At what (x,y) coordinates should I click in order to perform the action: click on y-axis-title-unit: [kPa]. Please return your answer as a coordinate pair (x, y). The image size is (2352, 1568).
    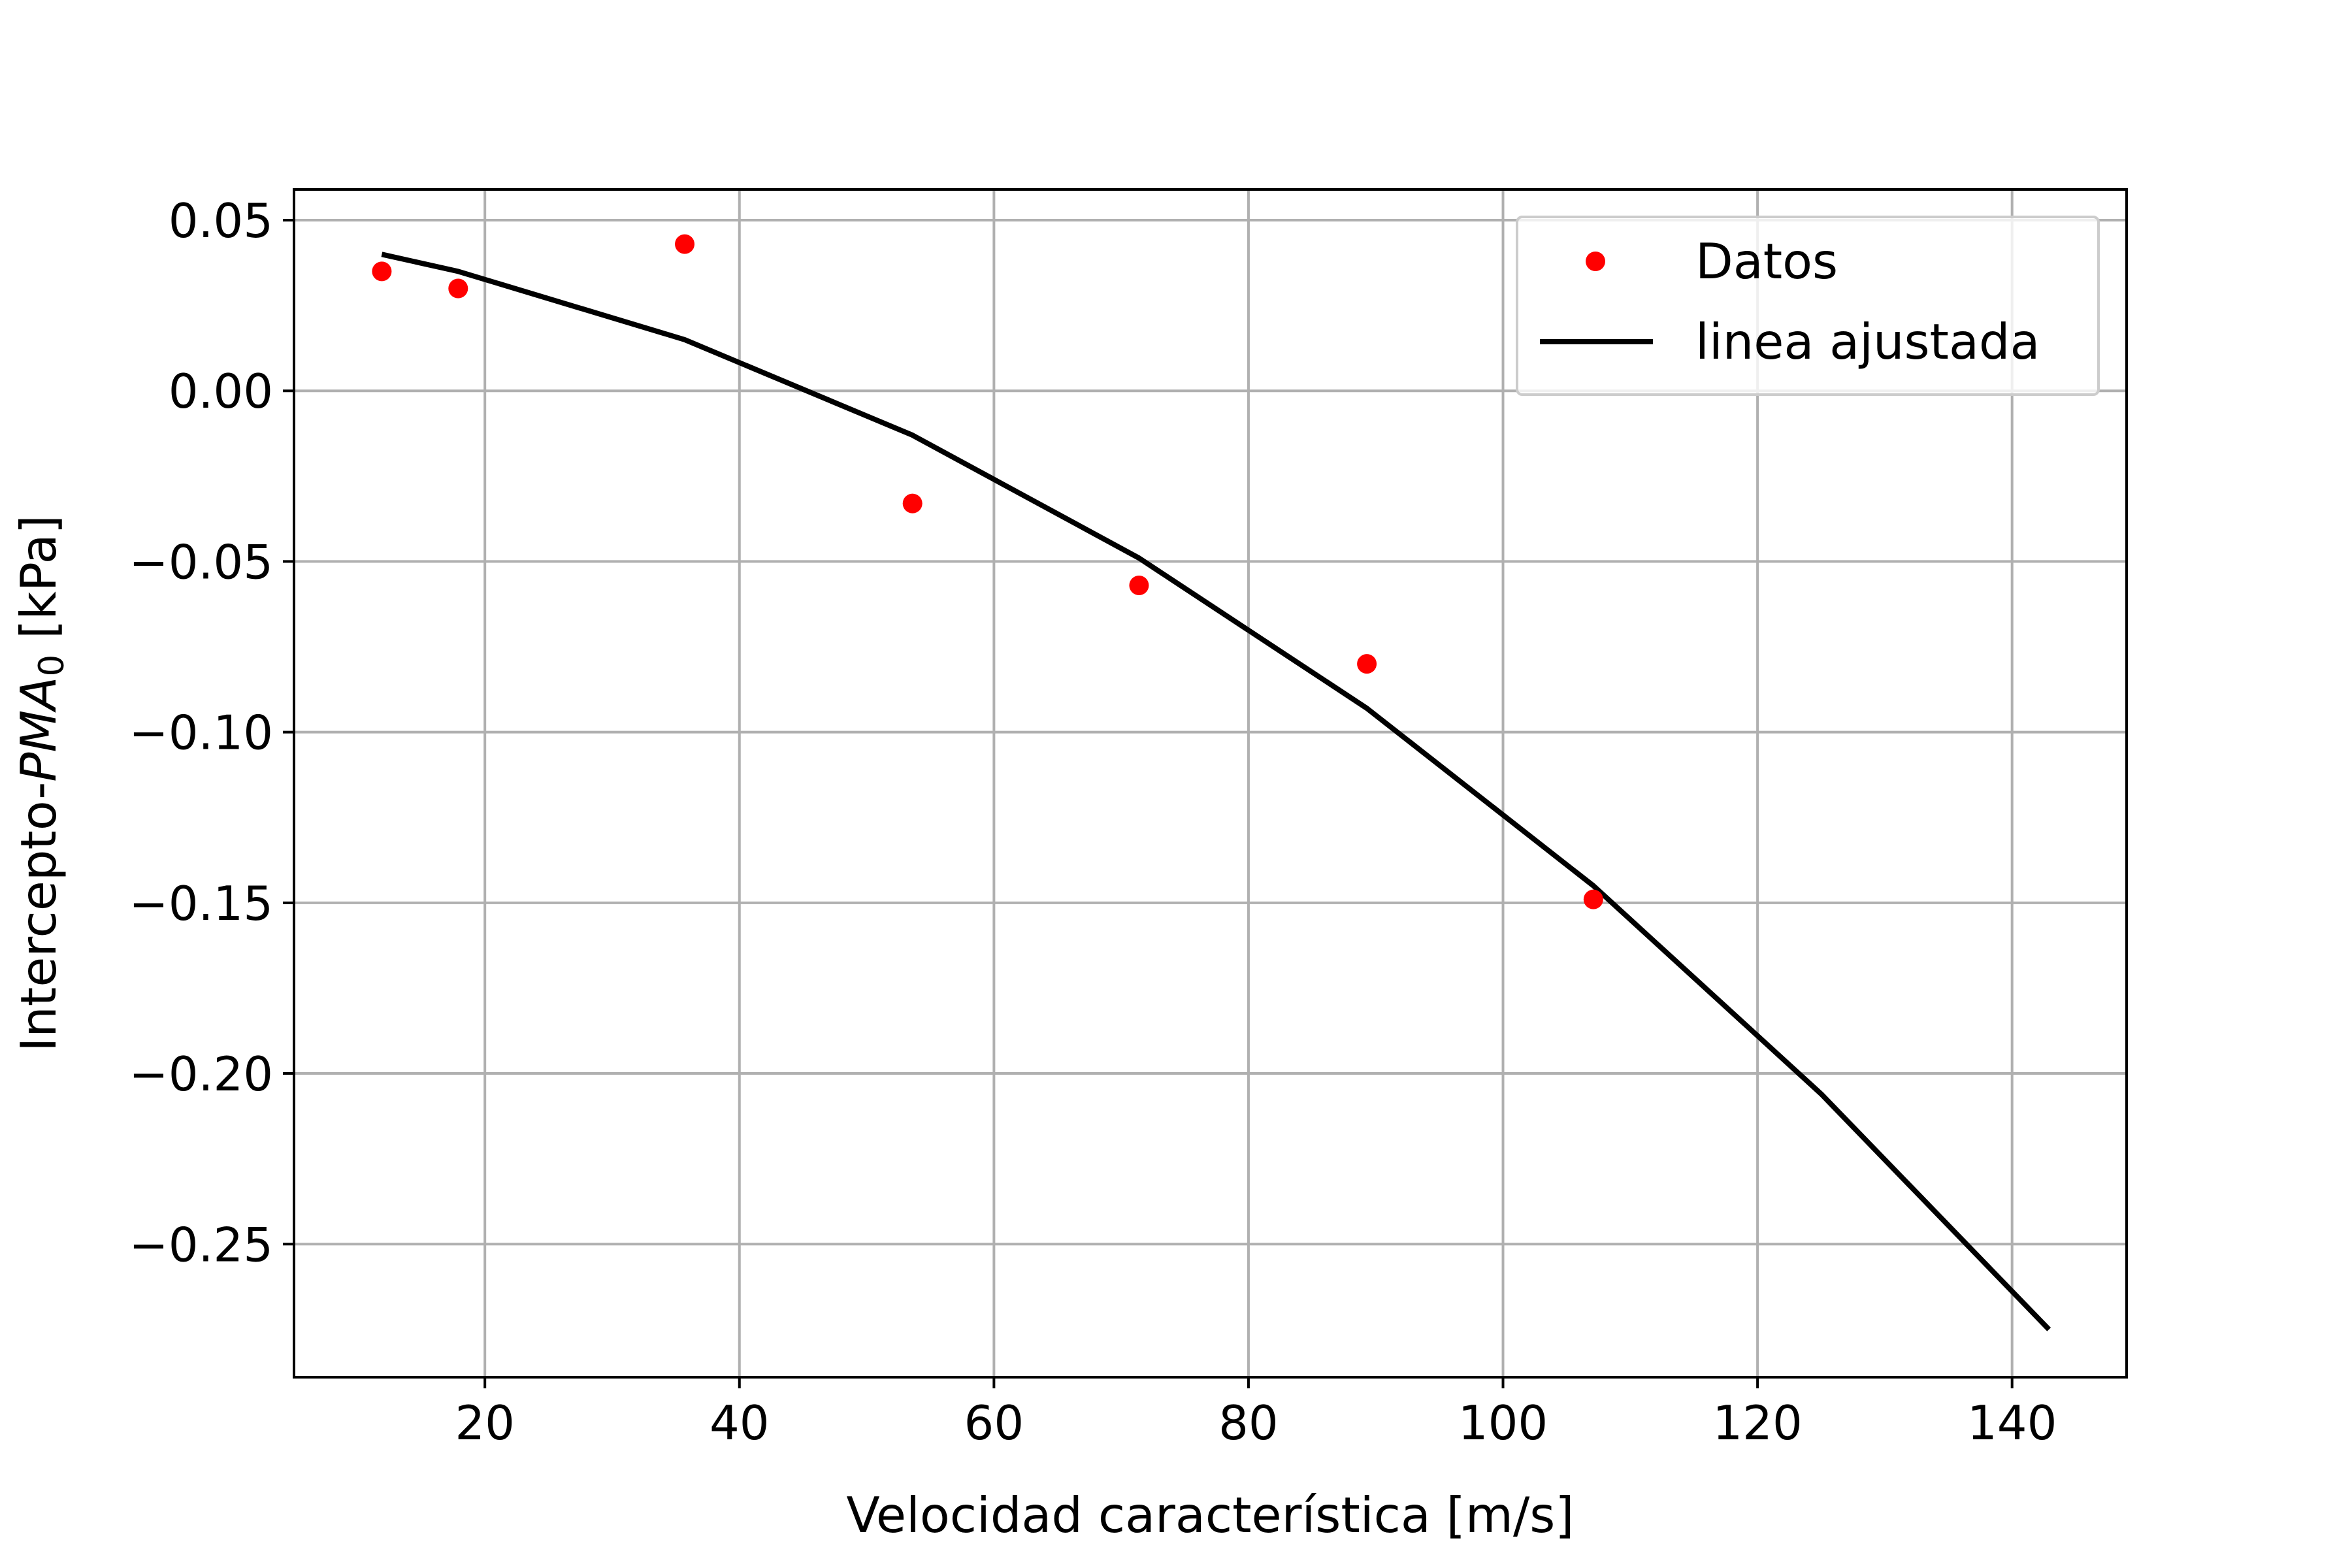
    Looking at the image, I should click on (38, 585).